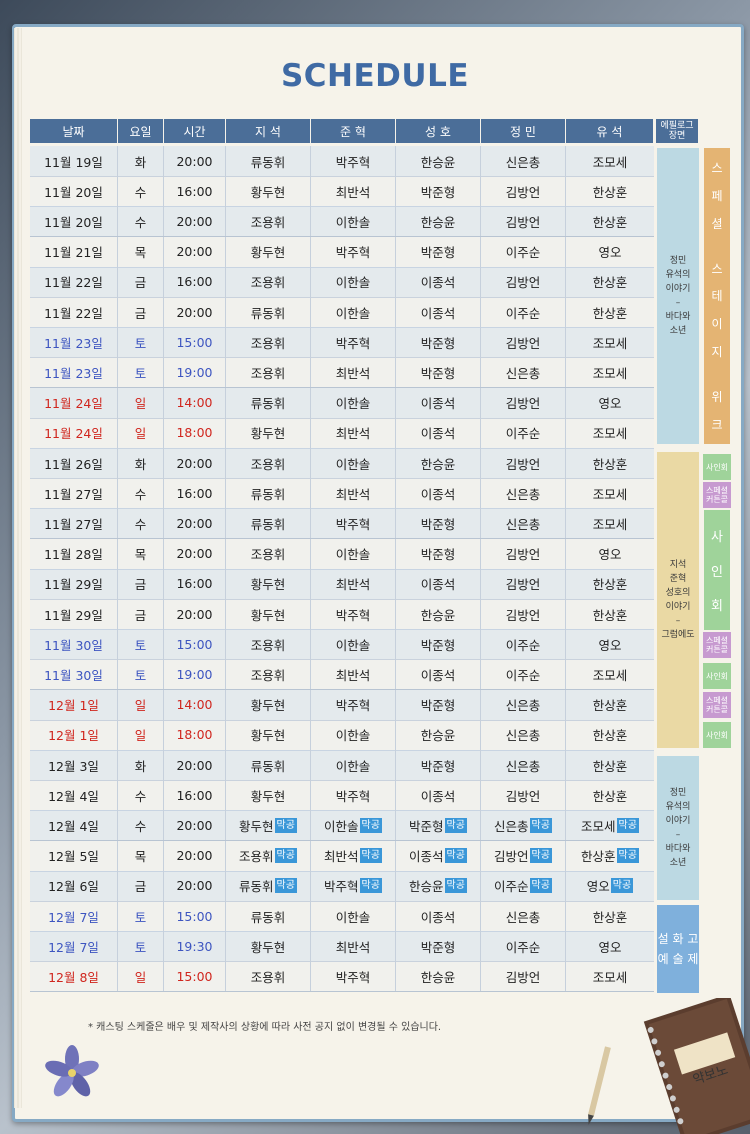 This screenshot has width=750, height=1134. What do you see at coordinates (194, 644) in the screenshot?
I see `cell-text: 15:00` at bounding box center [194, 644].